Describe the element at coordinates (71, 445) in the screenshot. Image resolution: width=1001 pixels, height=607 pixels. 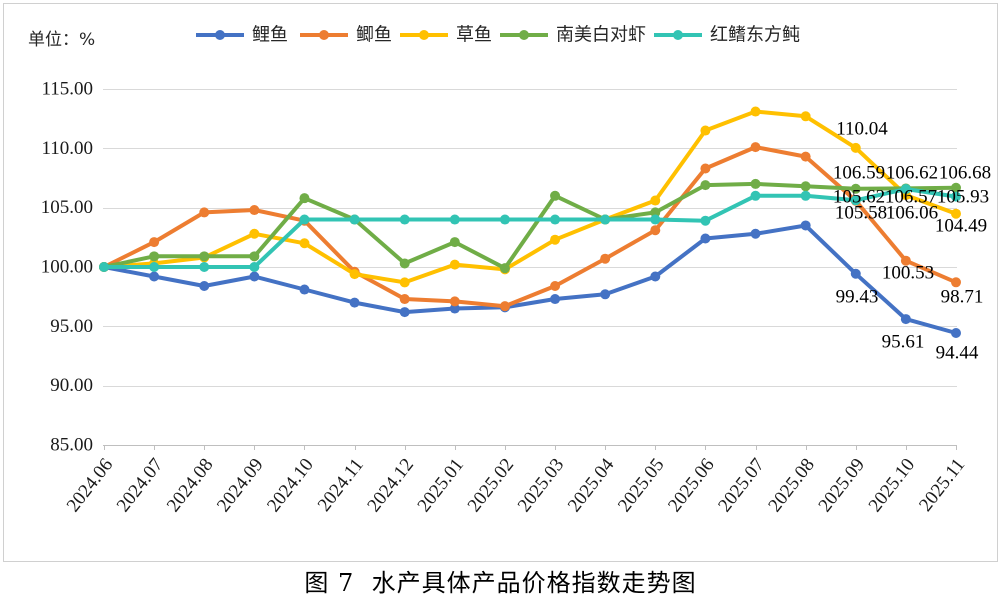
I see `y-tick-label: 85.00` at that location.